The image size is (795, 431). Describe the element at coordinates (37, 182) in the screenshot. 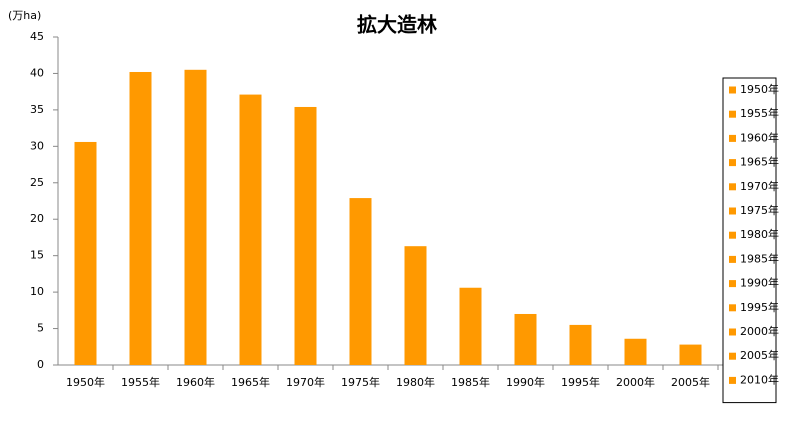

I see `y-tick-label: 25` at that location.